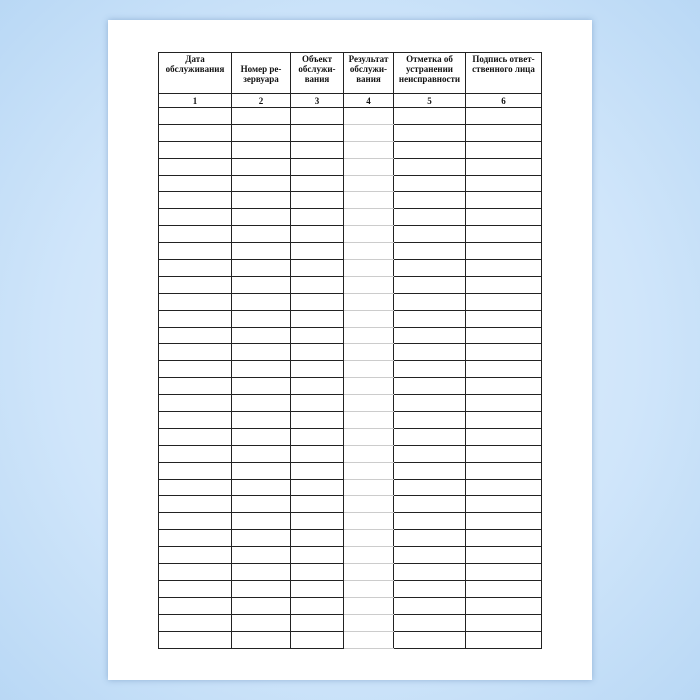 The height and width of the screenshot is (700, 700). I want to click on column-header: Отметка об устранении неисправности, so click(429, 73).